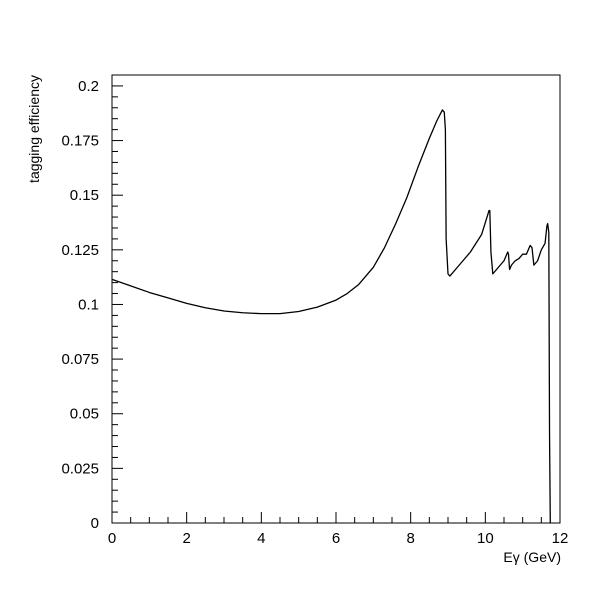  Describe the element at coordinates (84, 414) in the screenshot. I see `y-tick-label: 0.05` at that location.